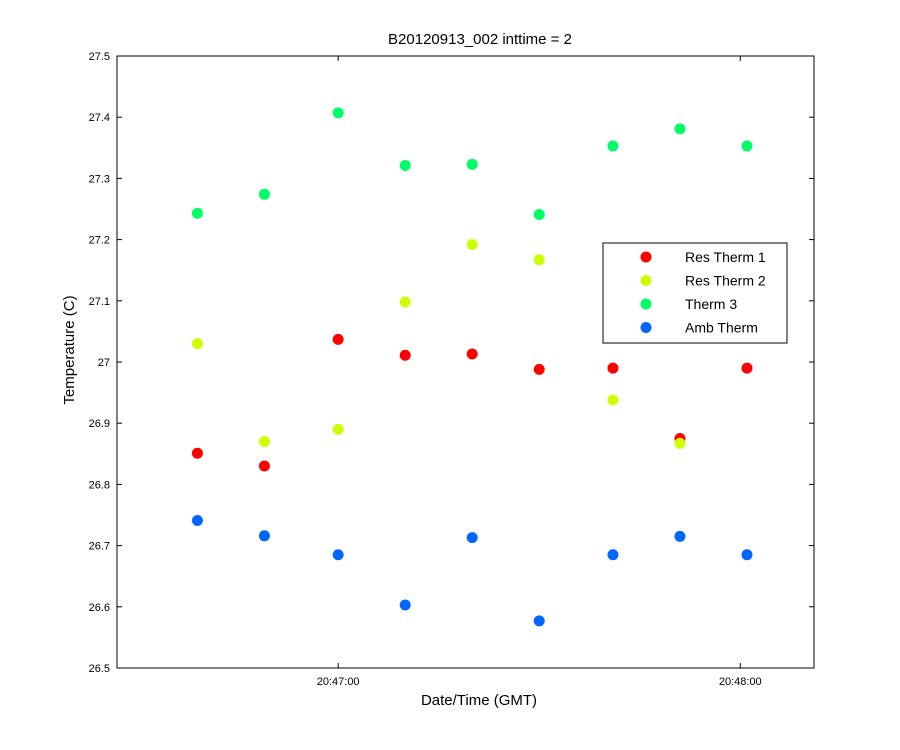 This screenshot has width=900, height=750. What do you see at coordinates (99, 241) in the screenshot?
I see `y-tick-label: 27.2` at bounding box center [99, 241].